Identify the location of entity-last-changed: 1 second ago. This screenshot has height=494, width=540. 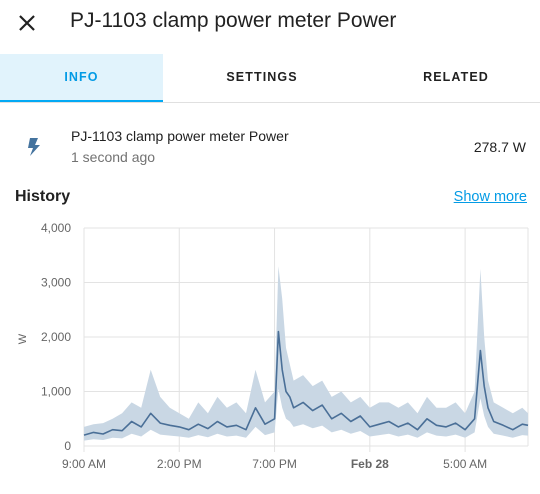
(113, 157).